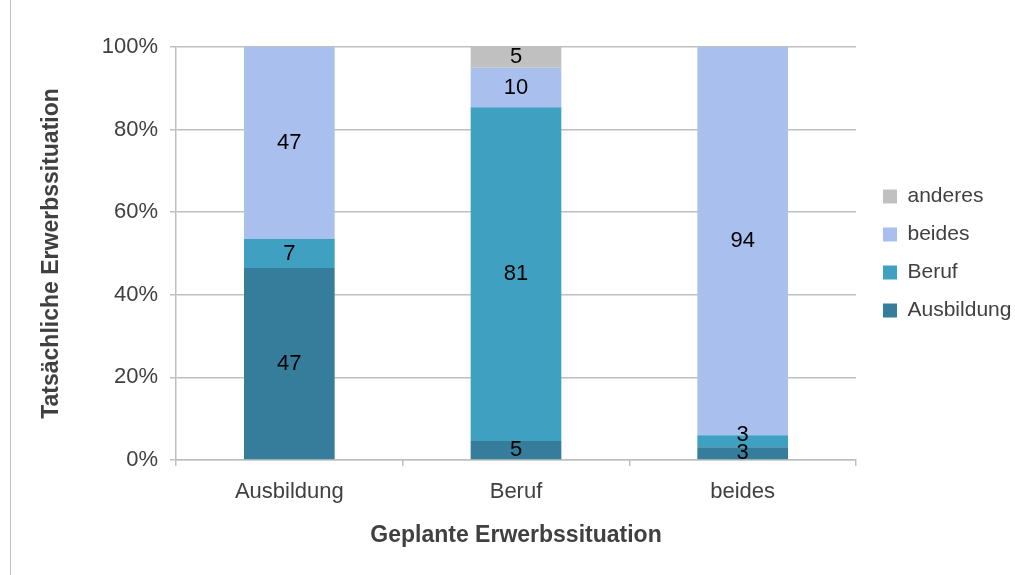 The image size is (1015, 575). I want to click on legend-label: Beruf, so click(932, 271).